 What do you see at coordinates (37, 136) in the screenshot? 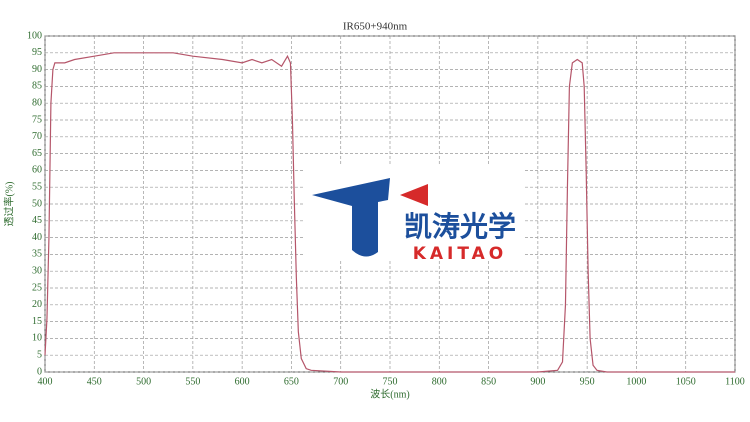
I see `y-tick-label: 70` at bounding box center [37, 136].